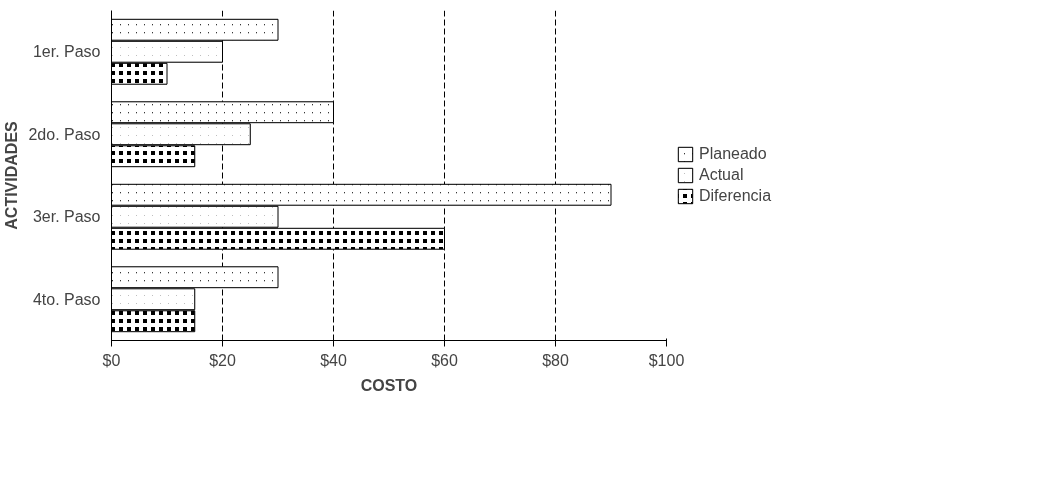 The height and width of the screenshot is (478, 1038). I want to click on y-tick-label: 3er. Paso, so click(66, 217).